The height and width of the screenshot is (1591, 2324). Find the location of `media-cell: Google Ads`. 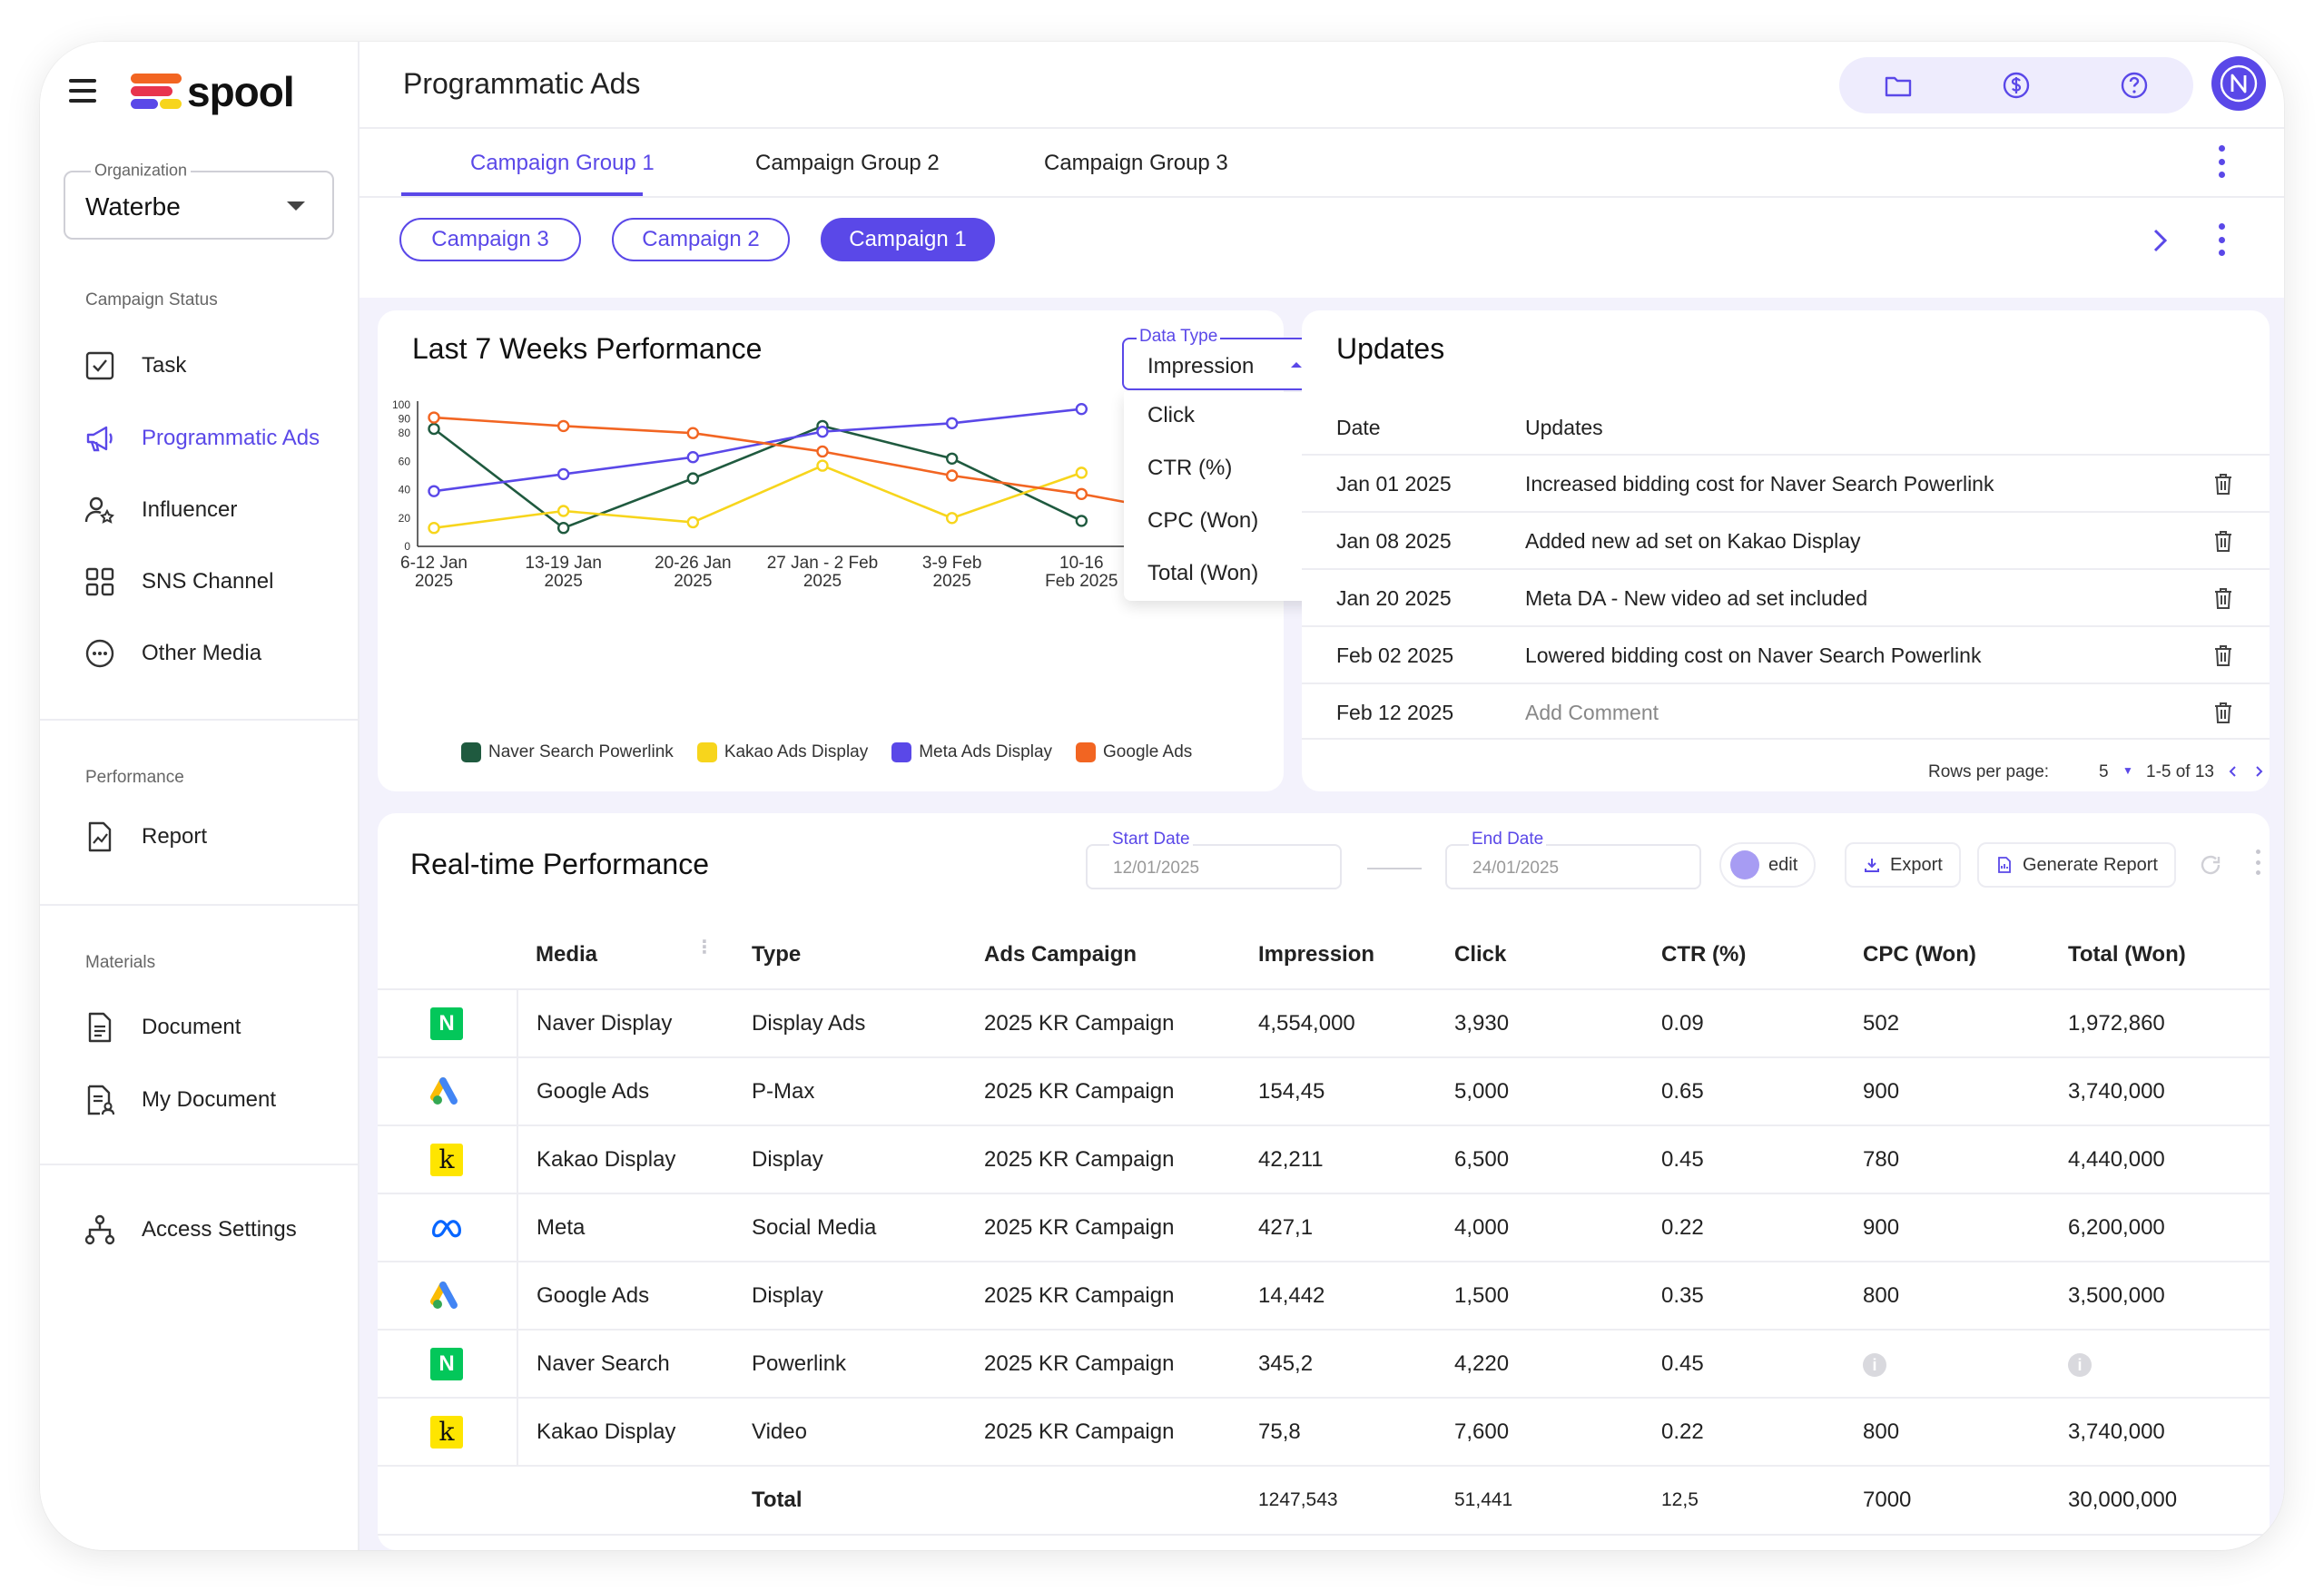

media-cell: Google Ads is located at coordinates (634, 1297).